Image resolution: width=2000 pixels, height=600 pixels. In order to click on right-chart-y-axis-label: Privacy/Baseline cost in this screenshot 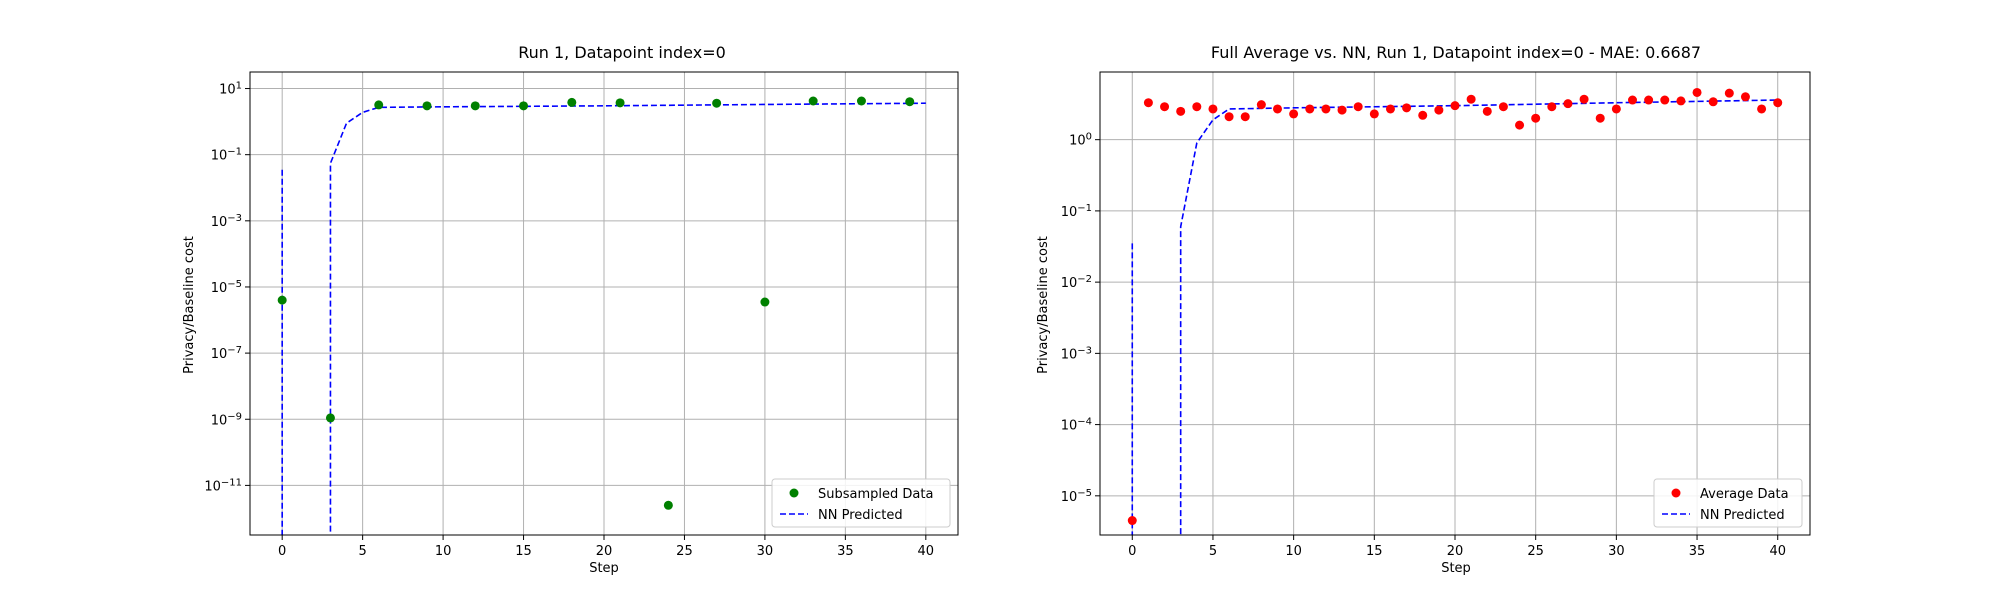, I will do `click(1043, 305)`.